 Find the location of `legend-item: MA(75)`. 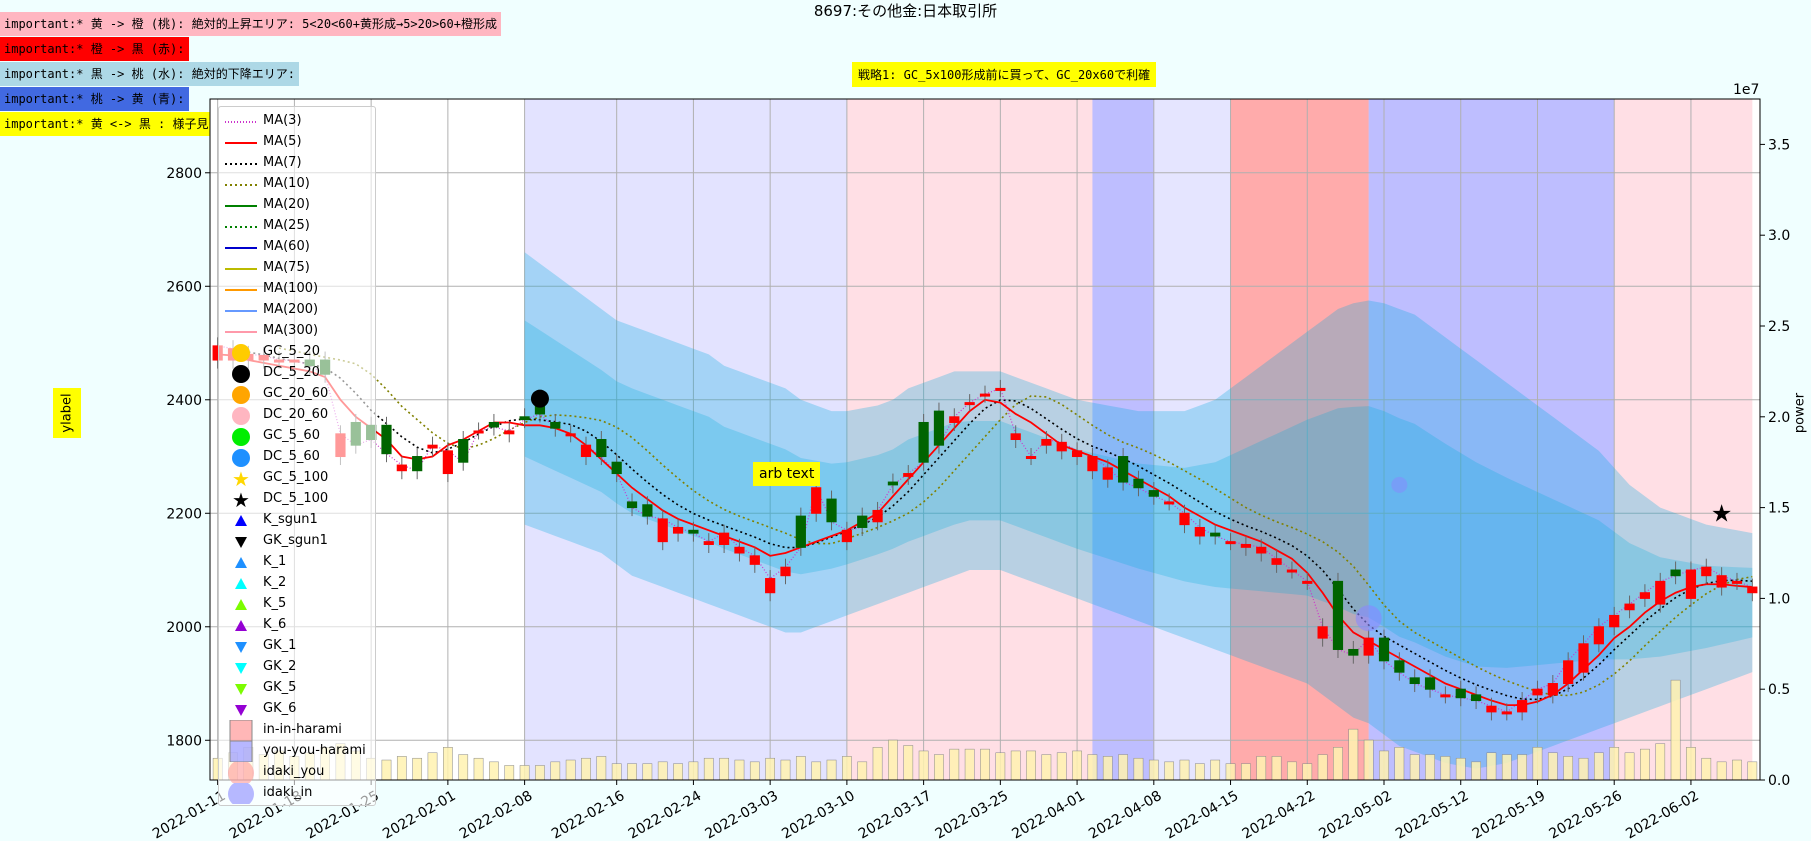

legend-item: MA(75) is located at coordinates (297, 268).